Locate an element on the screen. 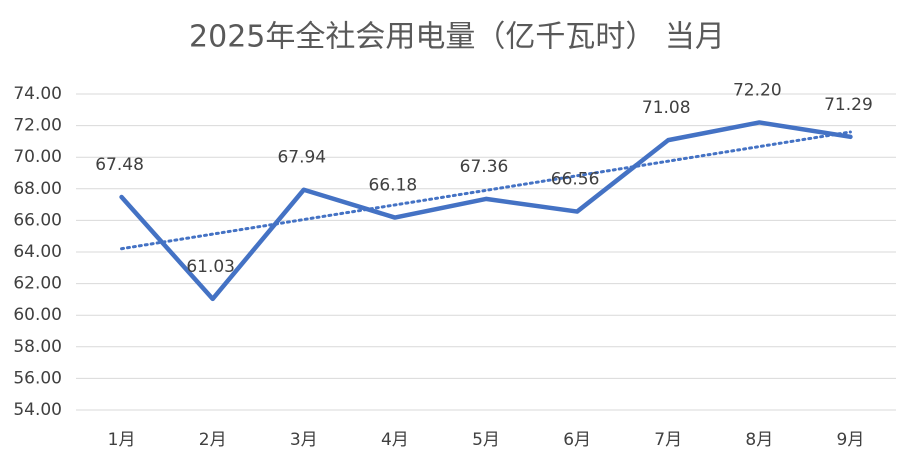 The image size is (914, 464). y-tick-label: 64.00 is located at coordinates (37, 252).